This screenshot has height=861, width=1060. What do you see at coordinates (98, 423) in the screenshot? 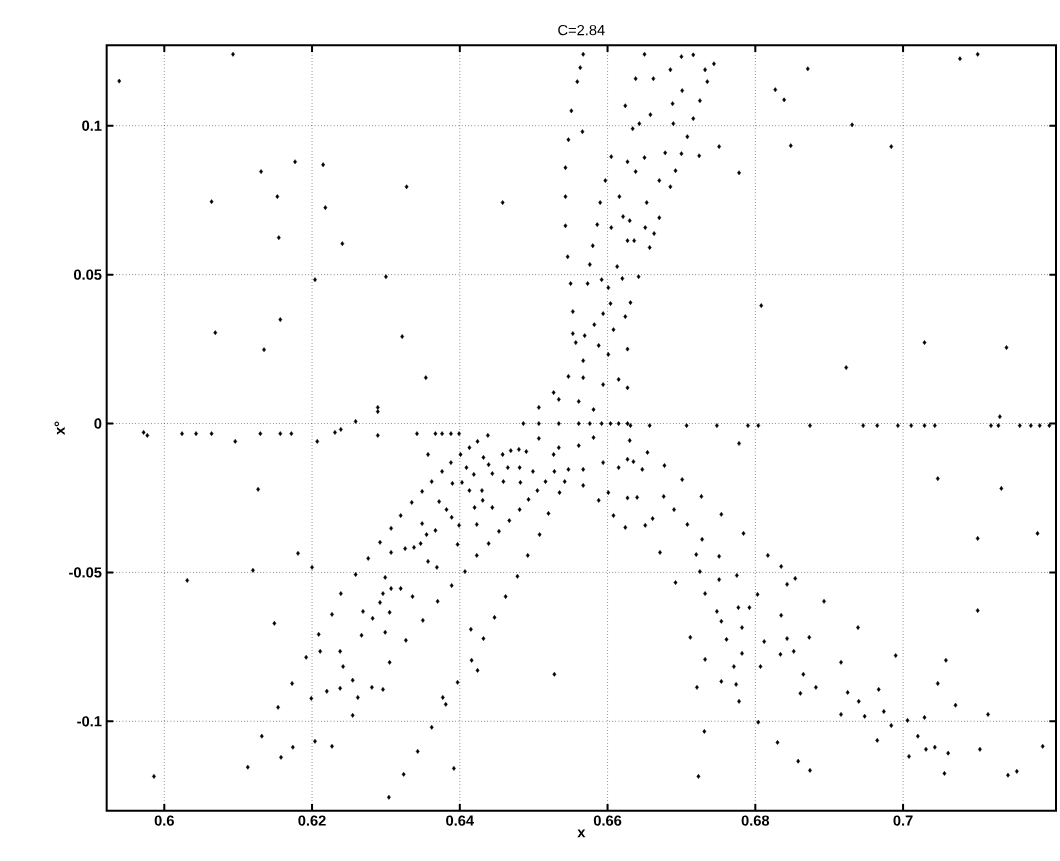
I see `y-tick-label: 0` at bounding box center [98, 423].